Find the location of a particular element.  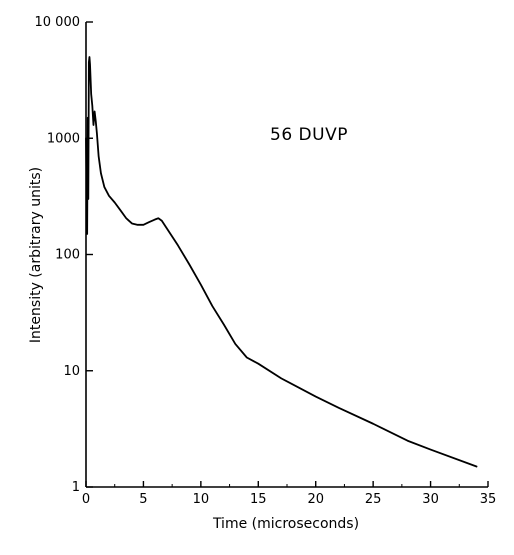

x-tick-label: 20 is located at coordinates (315, 499).